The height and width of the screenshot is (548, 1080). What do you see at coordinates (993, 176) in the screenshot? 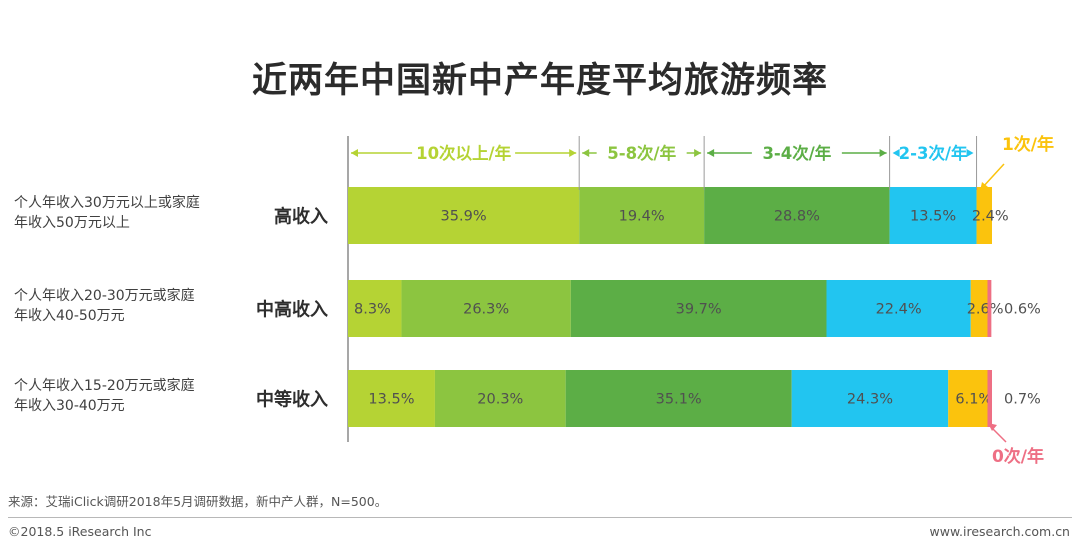
I see `legend-callout-line` at bounding box center [993, 176].